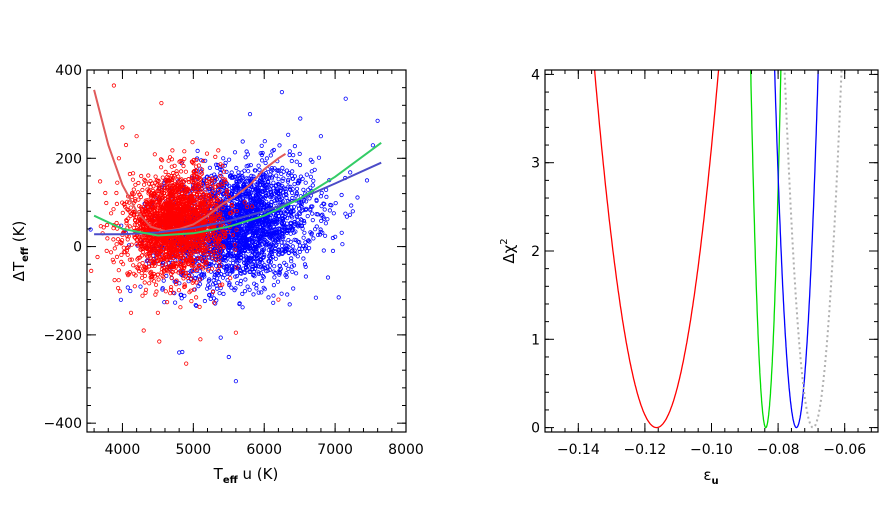 Image resolution: width=883 pixels, height=518 pixels. What do you see at coordinates (250, 114) in the screenshot?
I see `scatter-outlier-blue` at bounding box center [250, 114].